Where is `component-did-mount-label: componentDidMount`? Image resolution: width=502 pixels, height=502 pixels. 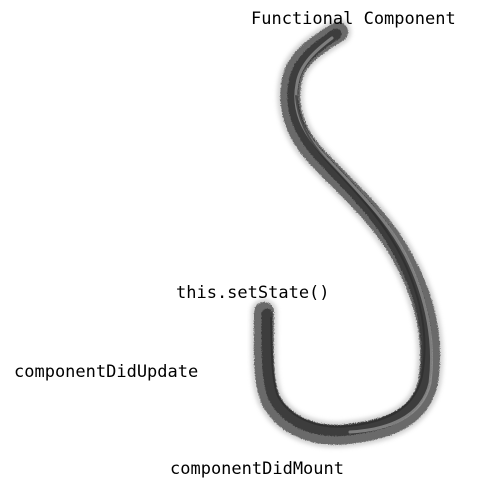
component-did-mount-label: componentDidMount is located at coordinates (257, 469).